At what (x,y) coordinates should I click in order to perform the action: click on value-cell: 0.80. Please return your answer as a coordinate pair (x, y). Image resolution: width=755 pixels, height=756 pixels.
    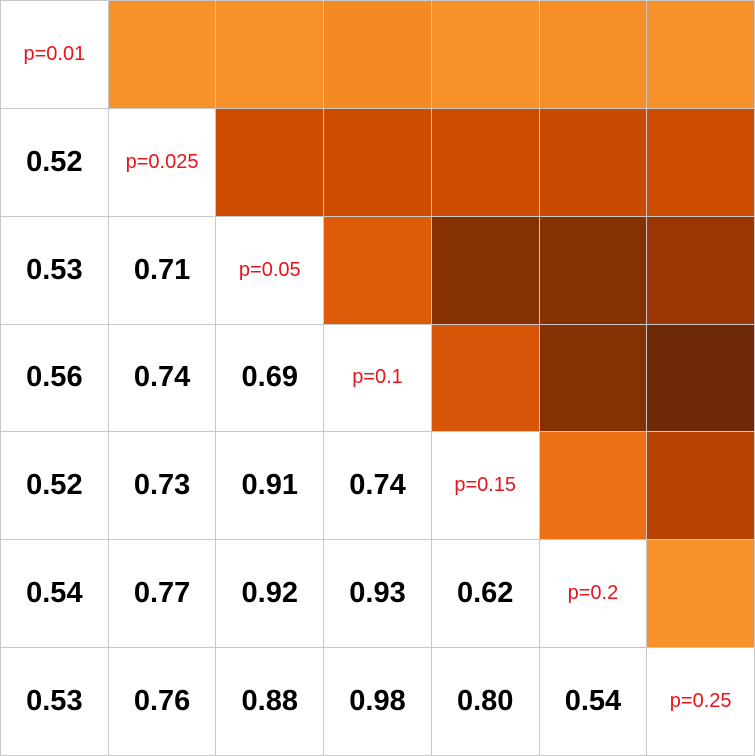
    Looking at the image, I should click on (485, 701).